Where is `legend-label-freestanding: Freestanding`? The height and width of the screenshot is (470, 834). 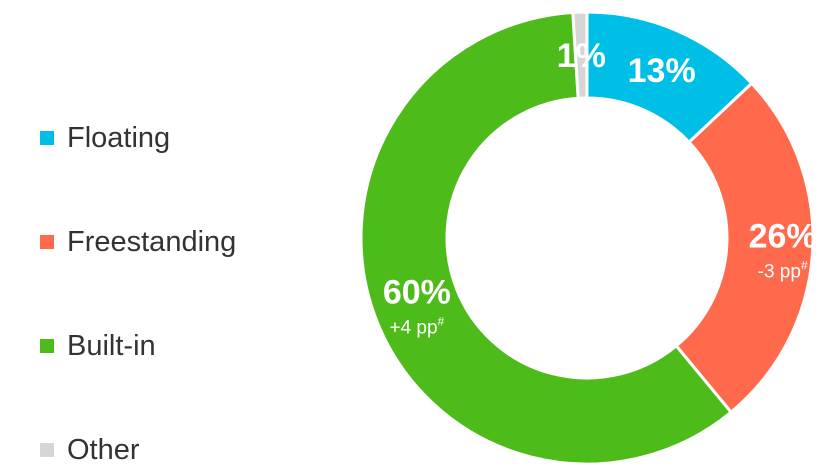
legend-label-freestanding: Freestanding is located at coordinates (152, 241).